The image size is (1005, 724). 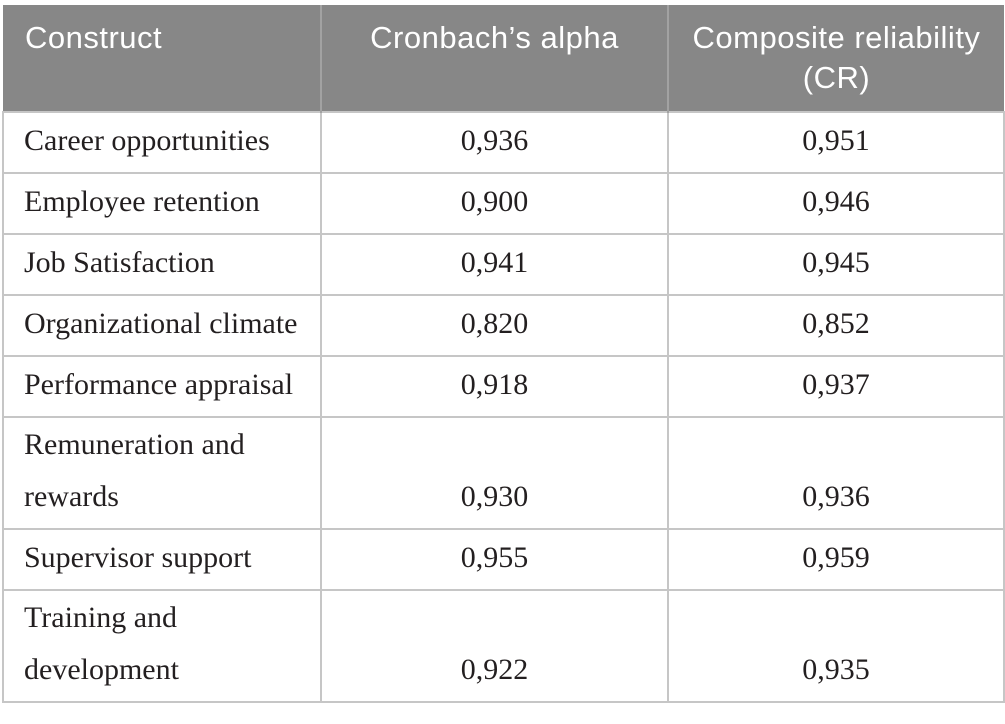 What do you see at coordinates (162, 58) in the screenshot?
I see `column-header-construct: Construct` at bounding box center [162, 58].